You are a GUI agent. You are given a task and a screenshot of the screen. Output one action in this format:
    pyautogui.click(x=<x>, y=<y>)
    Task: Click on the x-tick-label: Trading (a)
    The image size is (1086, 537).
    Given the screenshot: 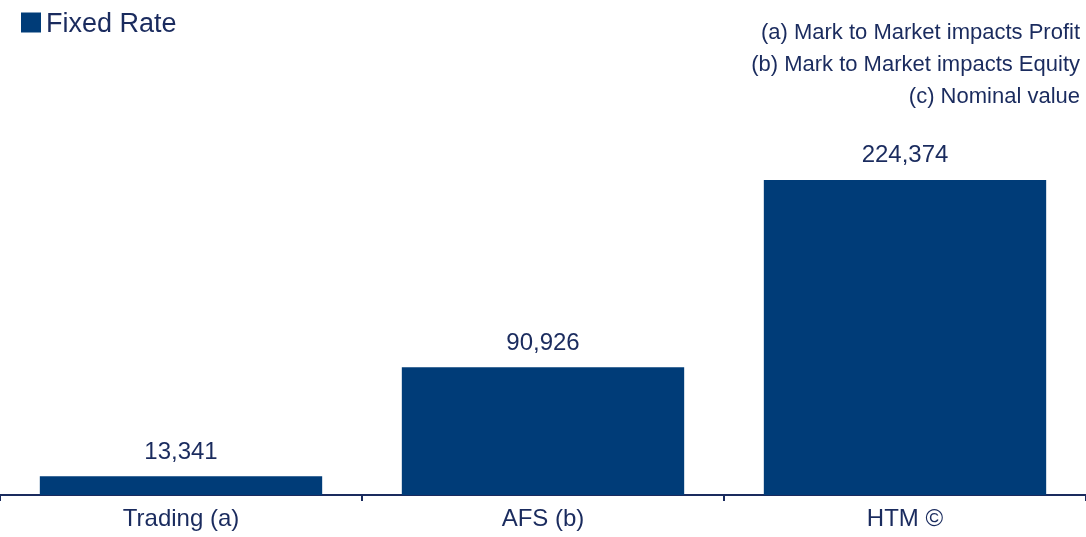 What is the action you would take?
    pyautogui.click(x=181, y=517)
    